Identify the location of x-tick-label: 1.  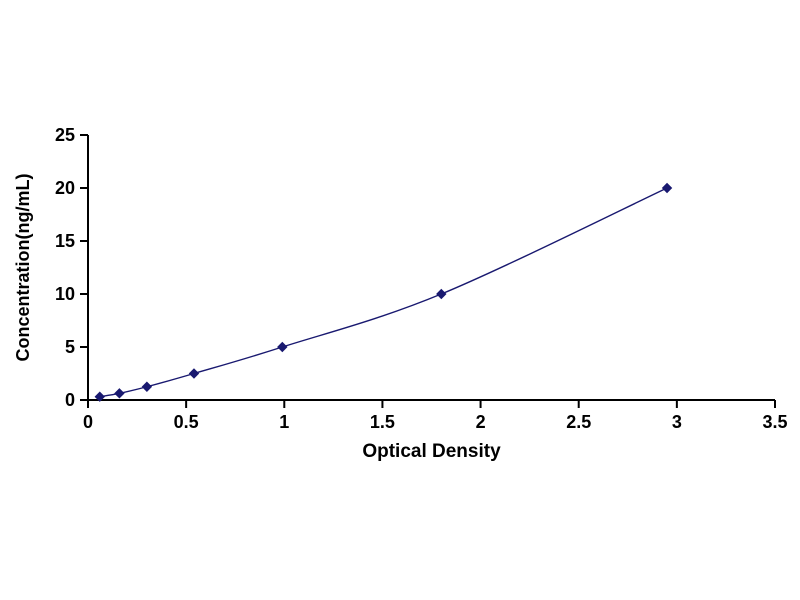
(284, 422).